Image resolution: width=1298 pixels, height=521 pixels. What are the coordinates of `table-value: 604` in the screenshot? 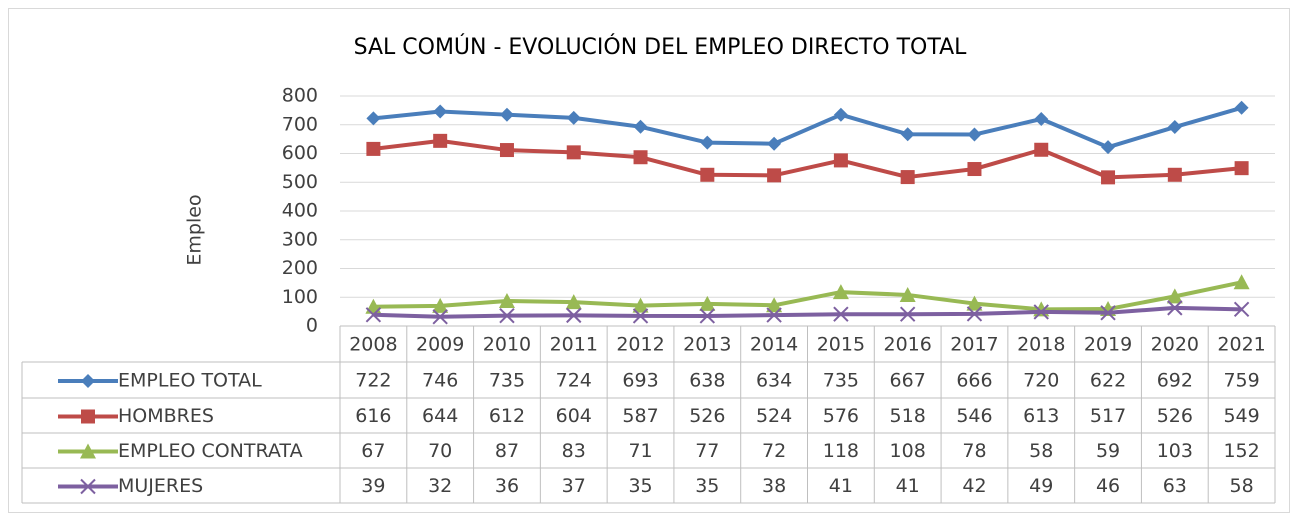 It's located at (574, 416).